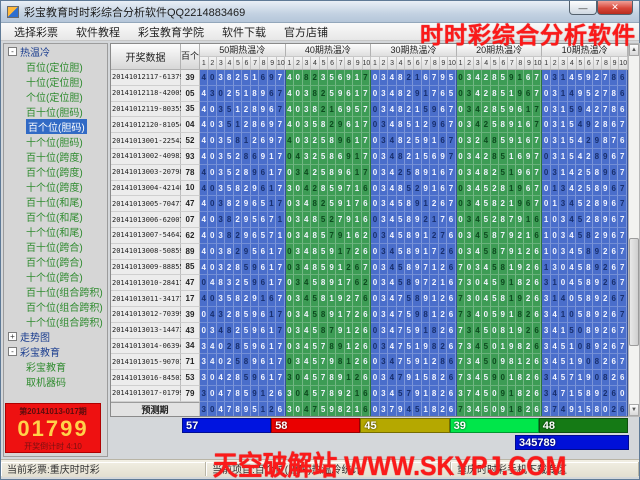  I want to click on grid-cell: 1, so click(263, 393).